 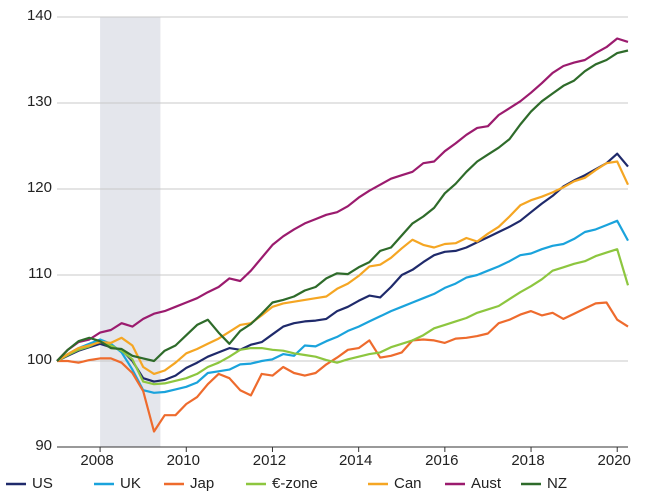 I want to click on legend-label: Jap, so click(x=202, y=483).